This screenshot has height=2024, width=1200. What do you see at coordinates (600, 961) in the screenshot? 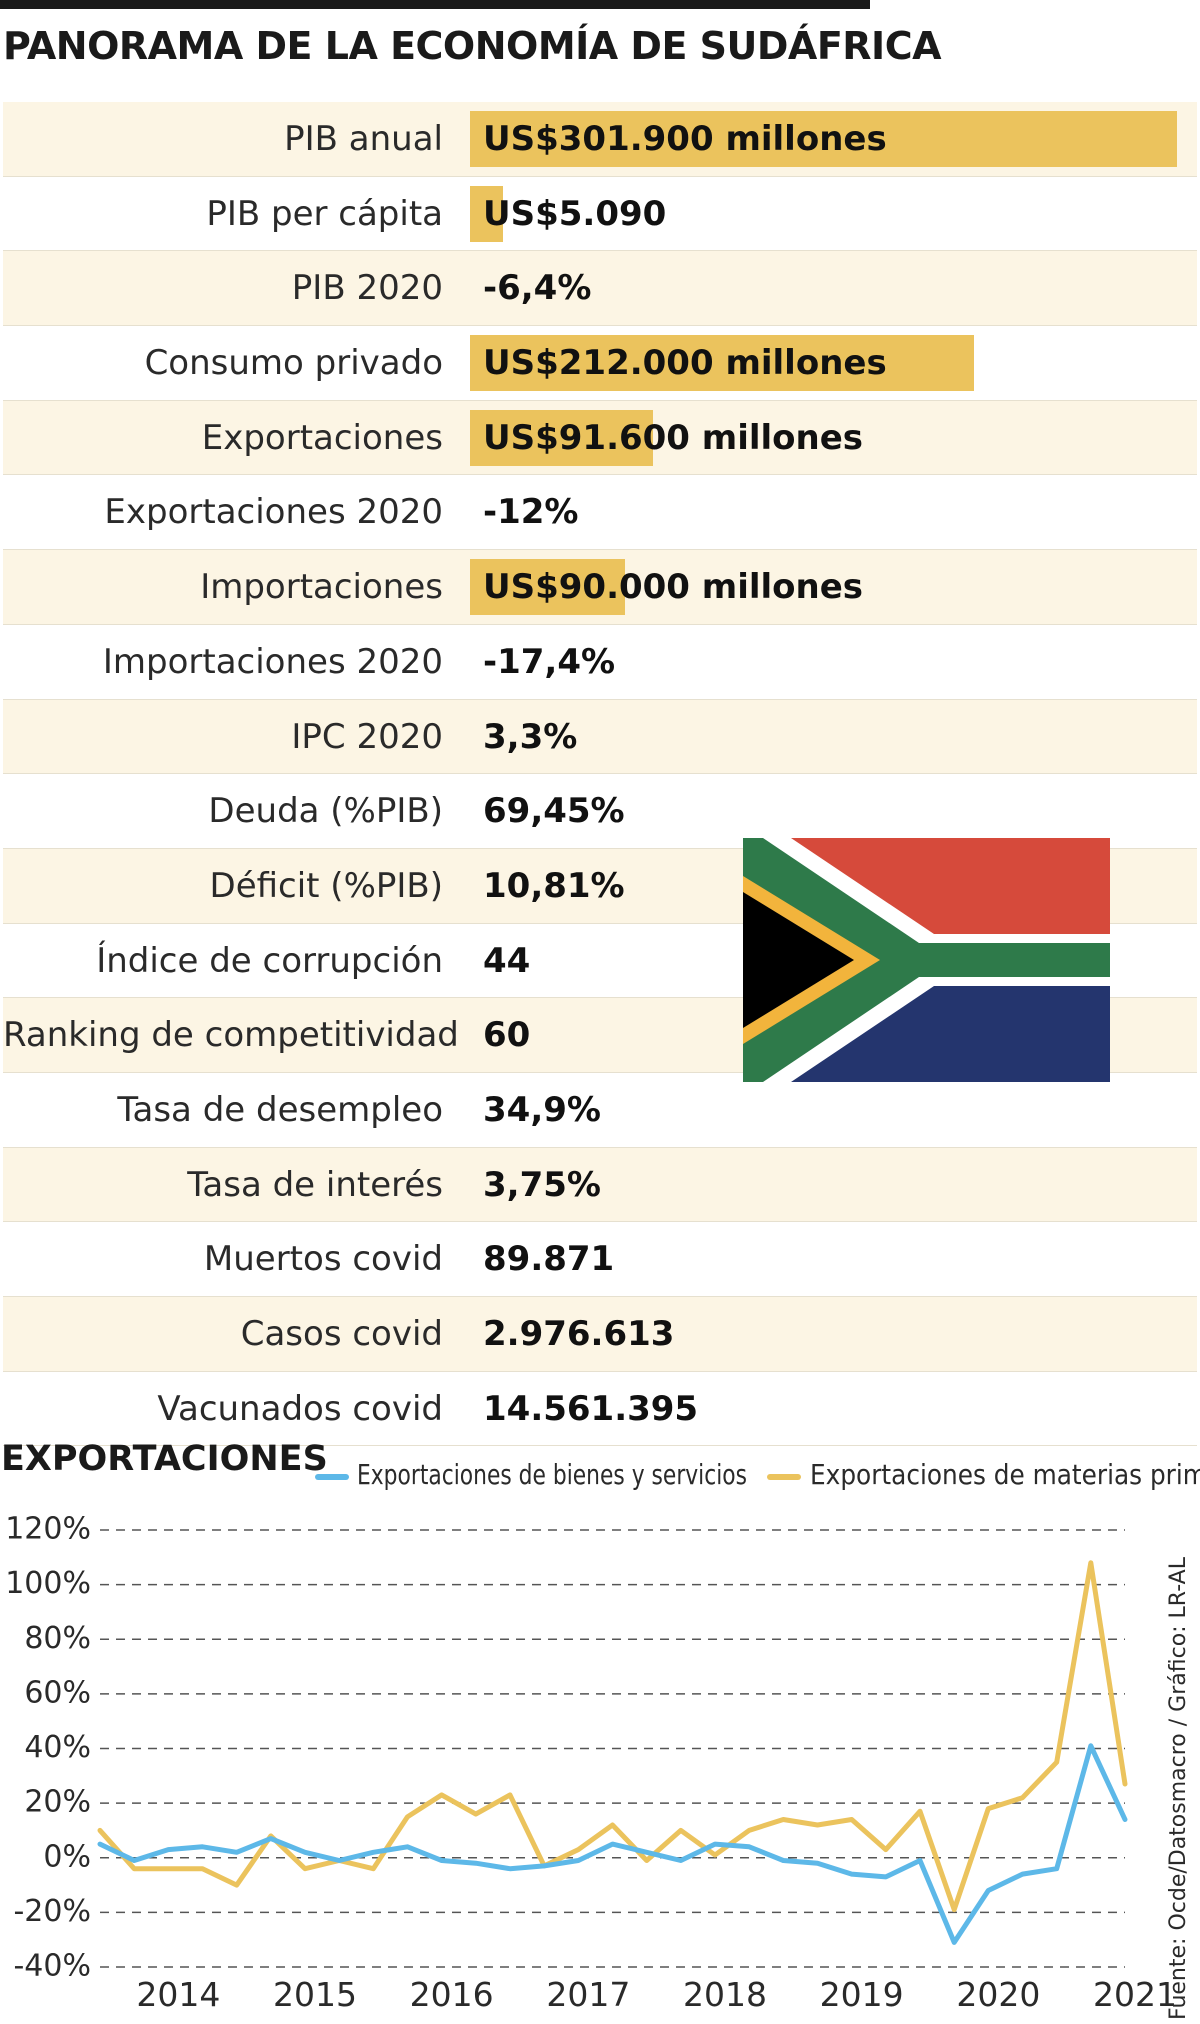
I see `stat-row: Índice de corrupción 44` at bounding box center [600, 961].